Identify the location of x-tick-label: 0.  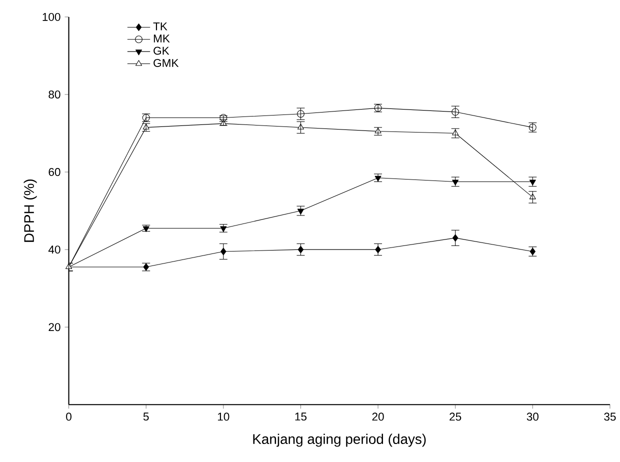
(69, 416).